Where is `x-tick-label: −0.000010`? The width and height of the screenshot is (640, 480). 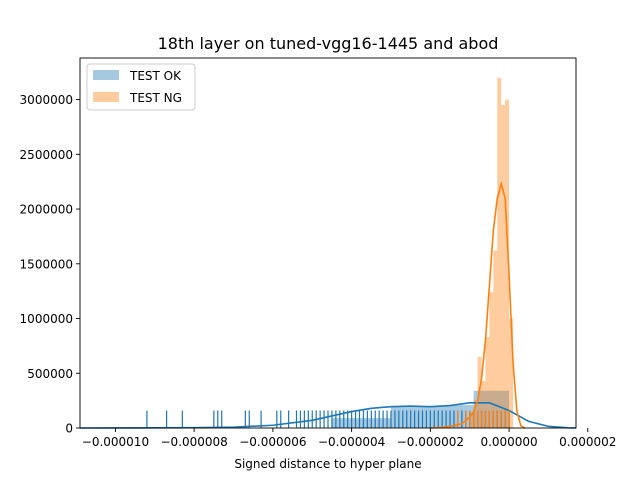 x-tick-label: −0.000010 is located at coordinates (115, 442).